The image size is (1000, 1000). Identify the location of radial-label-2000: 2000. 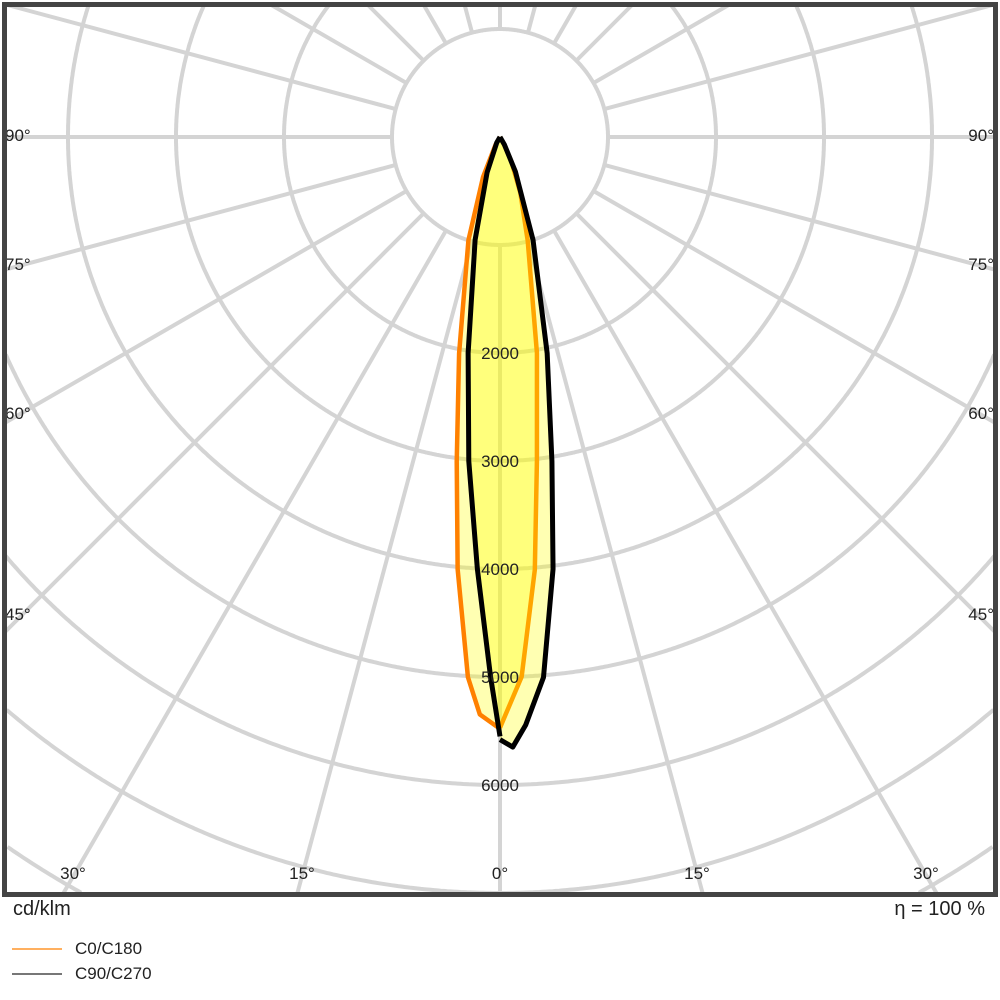
(500, 353).